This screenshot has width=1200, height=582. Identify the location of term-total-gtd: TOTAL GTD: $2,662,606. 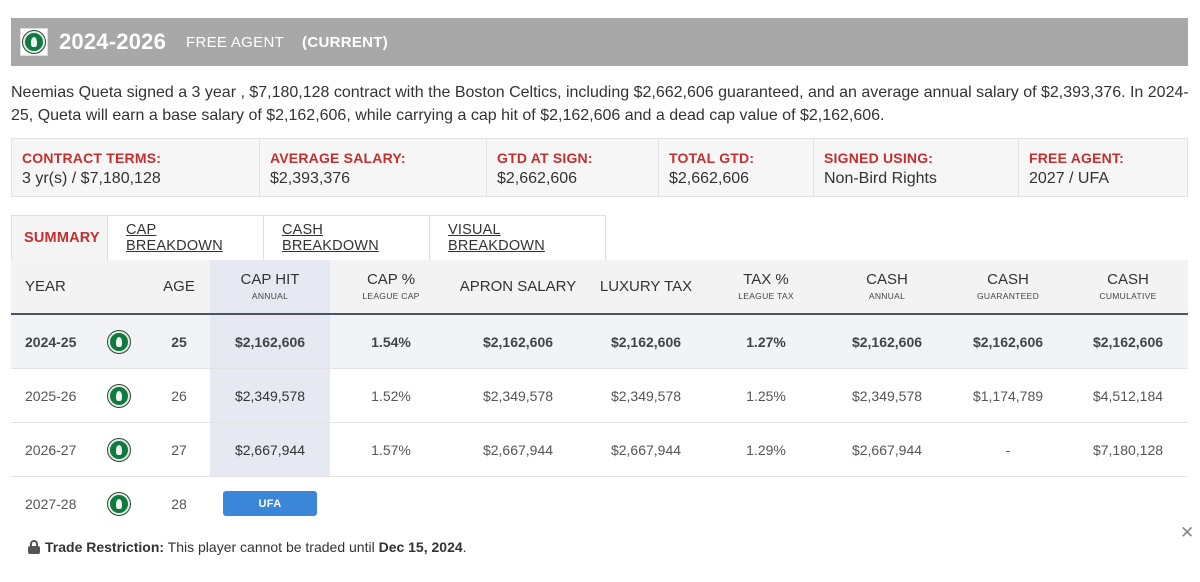
(736, 167).